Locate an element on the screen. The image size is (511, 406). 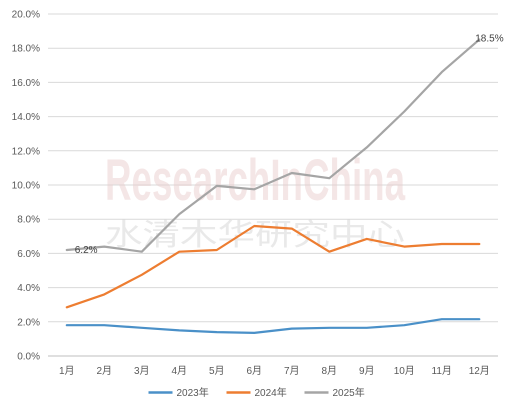
legend-label: 2023年 is located at coordinates (193, 392).